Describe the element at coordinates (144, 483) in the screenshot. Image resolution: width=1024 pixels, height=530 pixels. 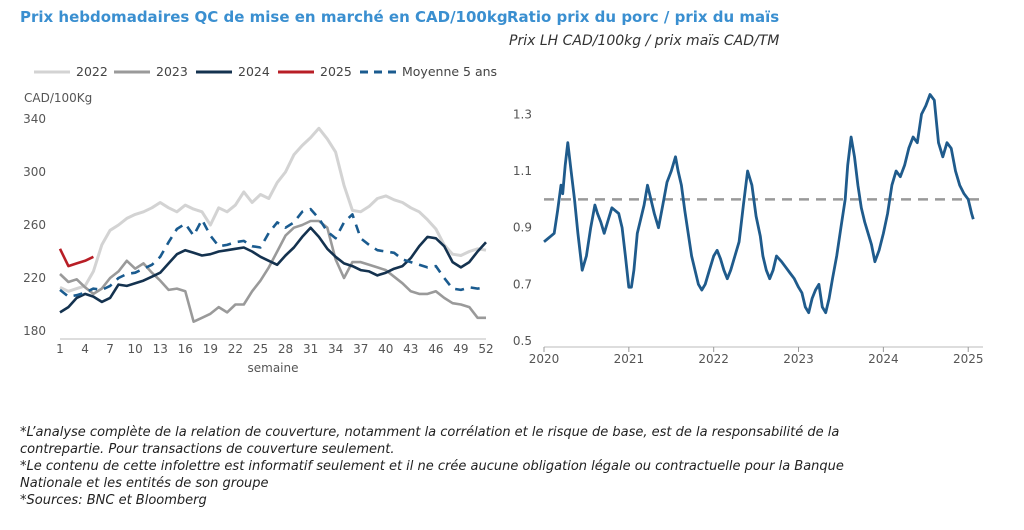
I see `footnote-line: Nationale et les entités de son groupe` at that location.